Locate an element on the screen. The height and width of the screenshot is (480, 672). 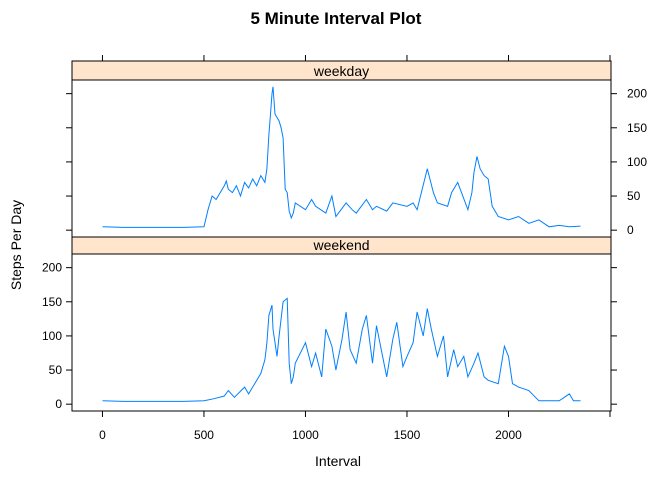
strip-label-weekday: weekday is located at coordinates (341, 71).